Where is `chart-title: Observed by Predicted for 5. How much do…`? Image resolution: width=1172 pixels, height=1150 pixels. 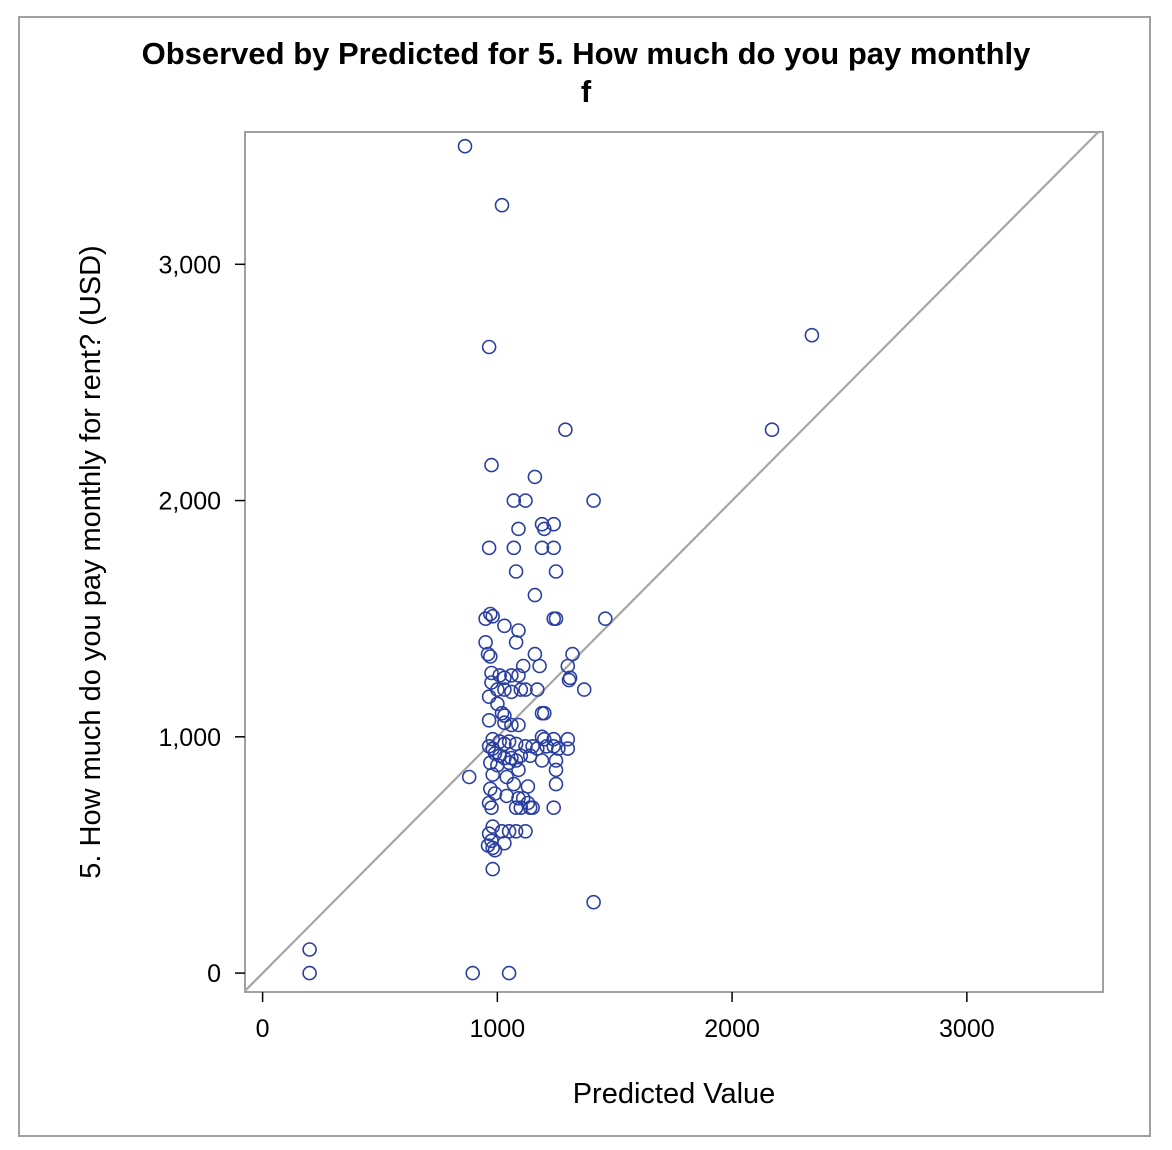
chart-title: Observed by Predicted for 5. How much do… is located at coordinates (586, 53).